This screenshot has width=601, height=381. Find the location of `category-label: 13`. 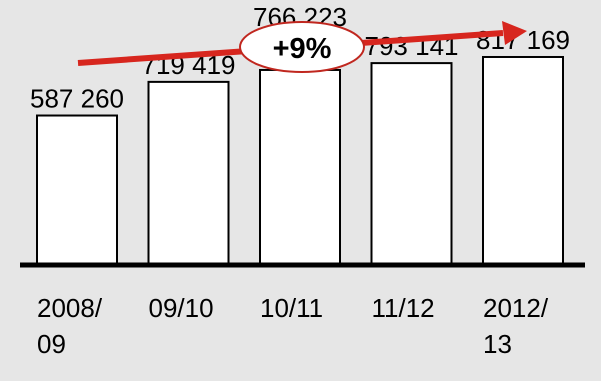

category-label: 13 is located at coordinates (497, 344).